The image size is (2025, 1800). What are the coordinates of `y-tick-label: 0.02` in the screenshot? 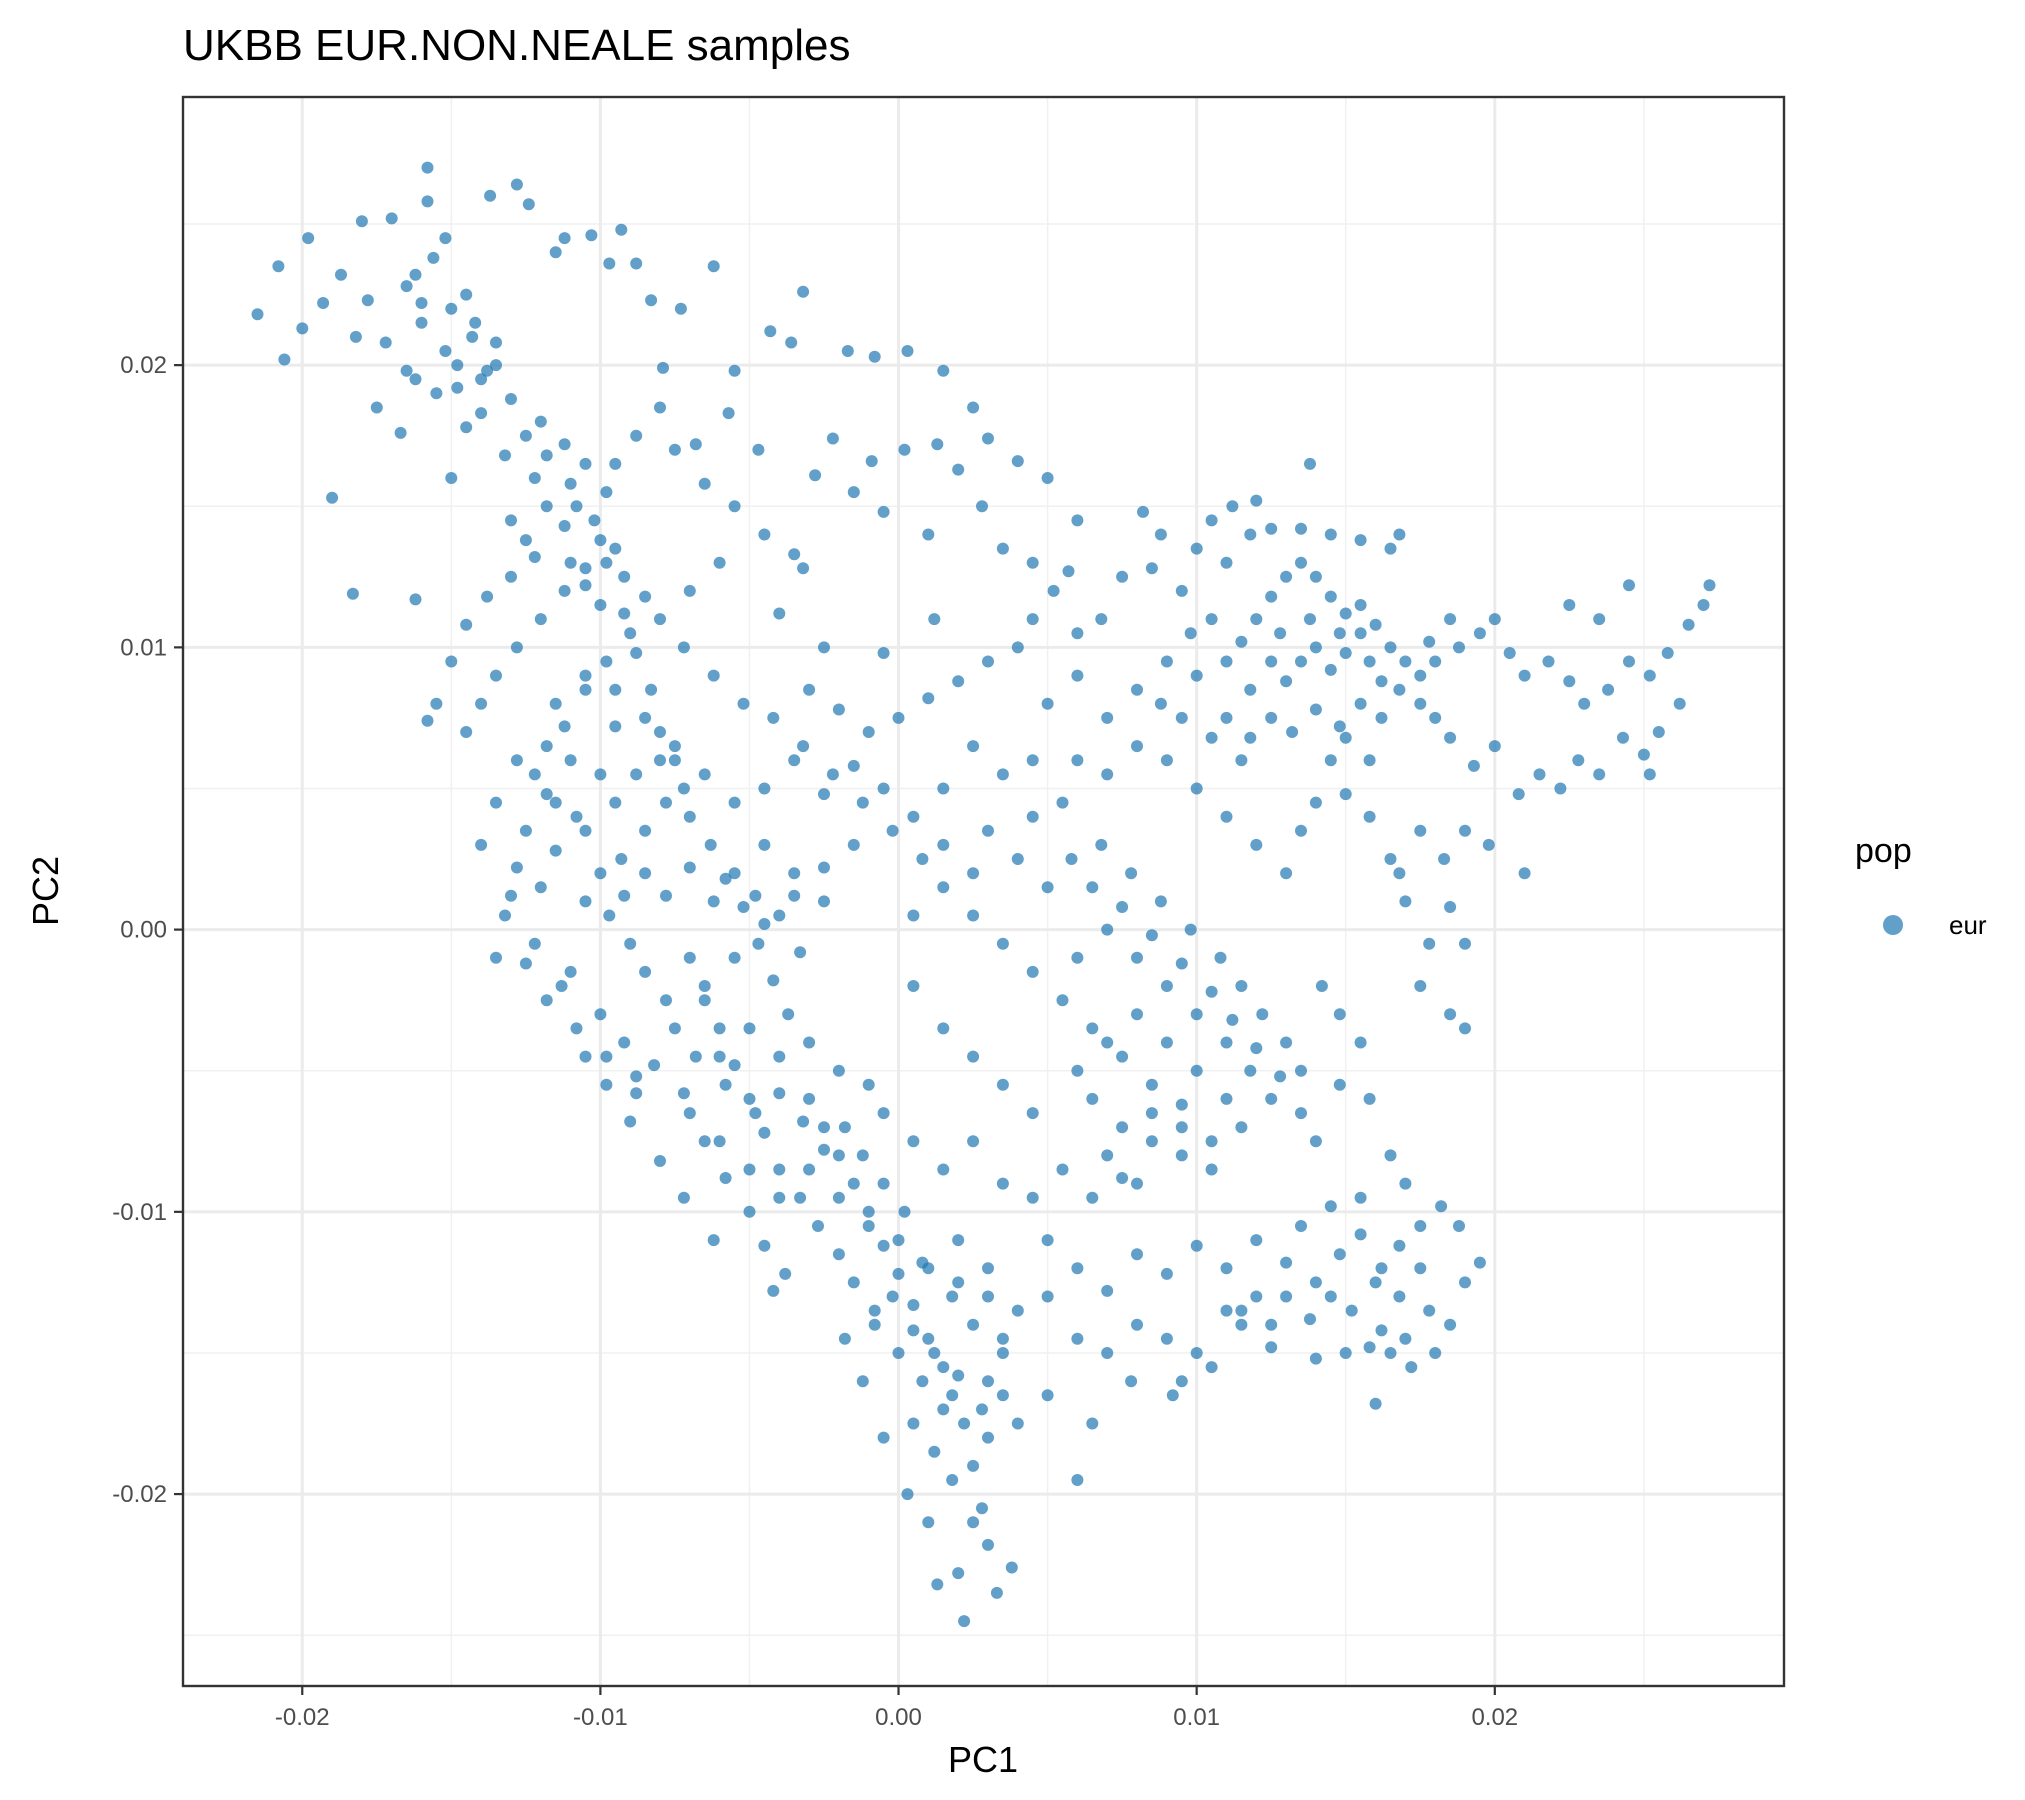 It's located at (143, 365).